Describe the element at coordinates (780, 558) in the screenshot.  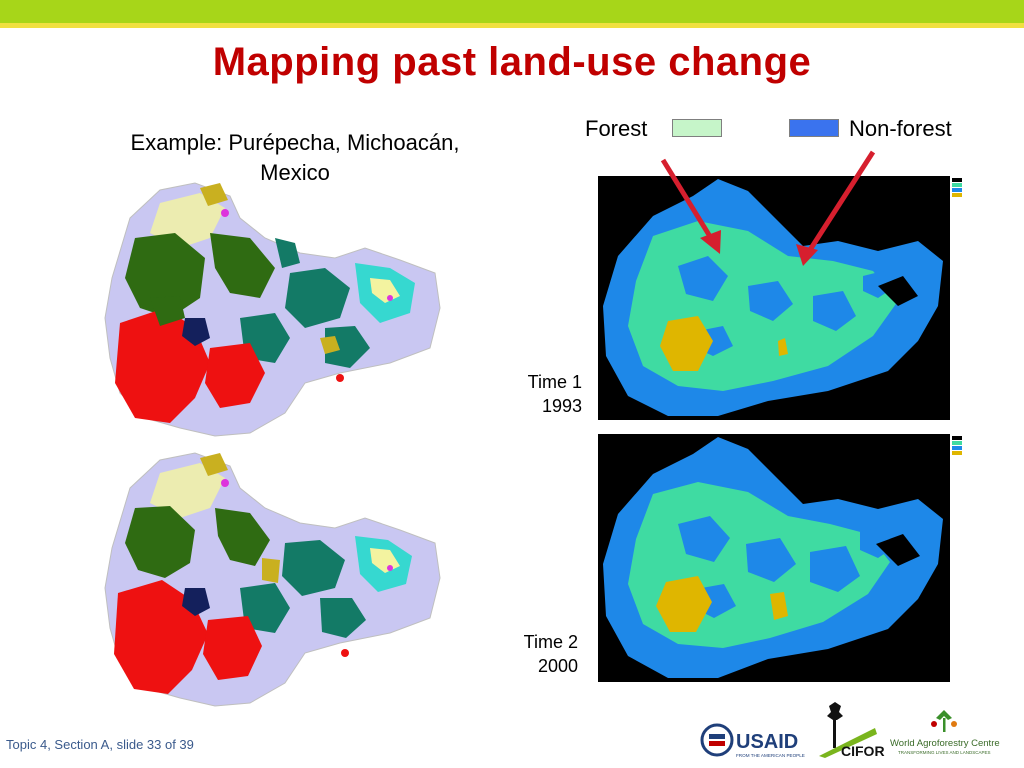
I see `forest-map-time2` at that location.